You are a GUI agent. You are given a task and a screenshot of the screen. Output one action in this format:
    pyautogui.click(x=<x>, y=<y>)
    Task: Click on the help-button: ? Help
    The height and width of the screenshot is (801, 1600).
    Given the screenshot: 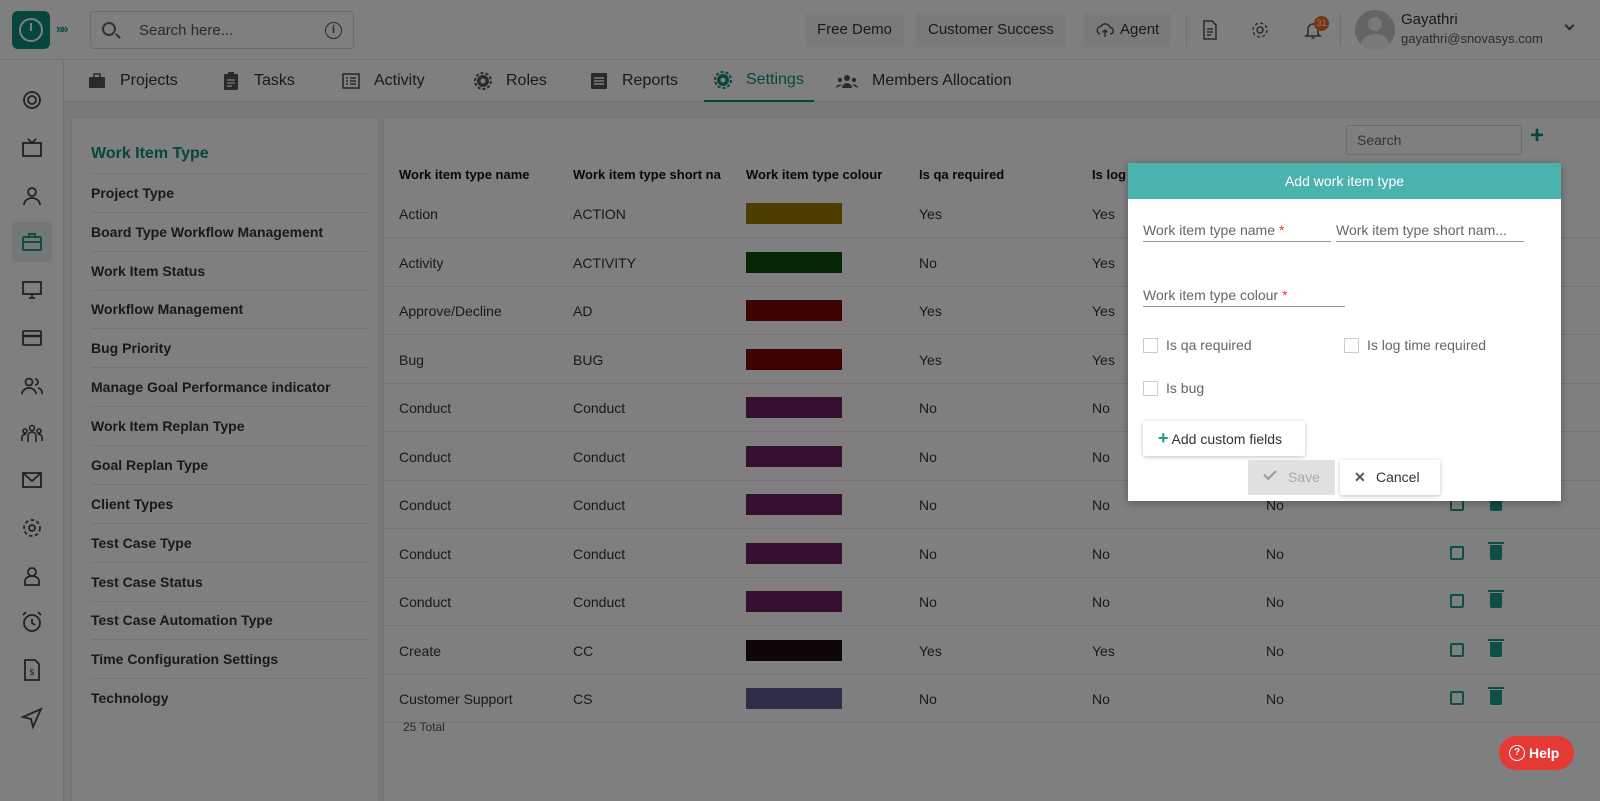 What is the action you would take?
    pyautogui.click(x=1536, y=753)
    